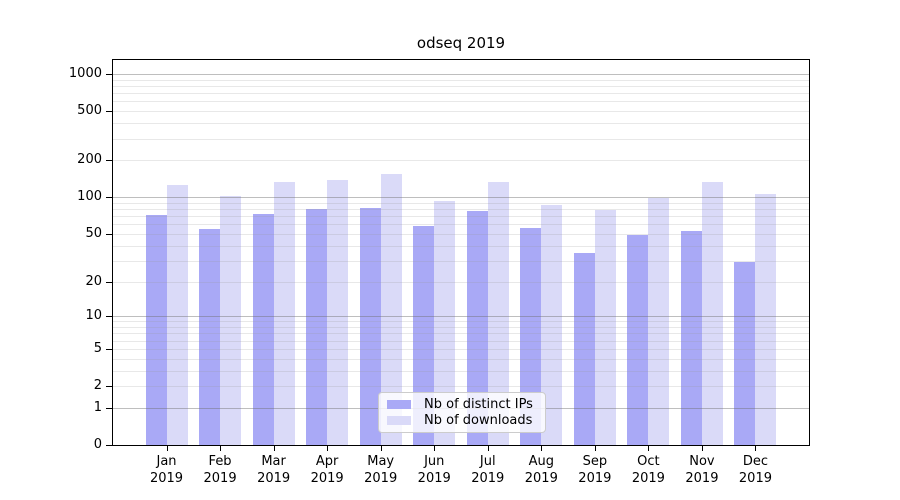 This screenshot has height=500, width=900. Describe the element at coordinates (220, 470) in the screenshot. I see `x-tick-label: Feb 2019` at that location.